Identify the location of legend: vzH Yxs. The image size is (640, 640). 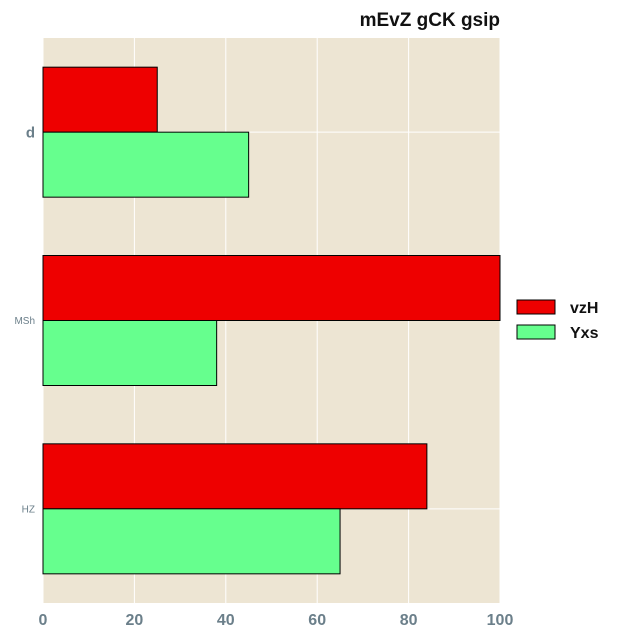
(557, 320).